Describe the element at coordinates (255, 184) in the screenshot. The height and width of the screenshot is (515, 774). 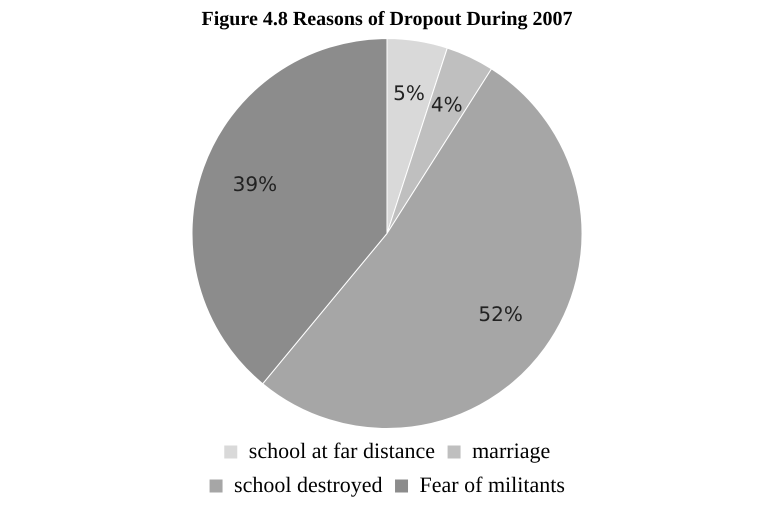
I see `data-label: 39%` at that location.